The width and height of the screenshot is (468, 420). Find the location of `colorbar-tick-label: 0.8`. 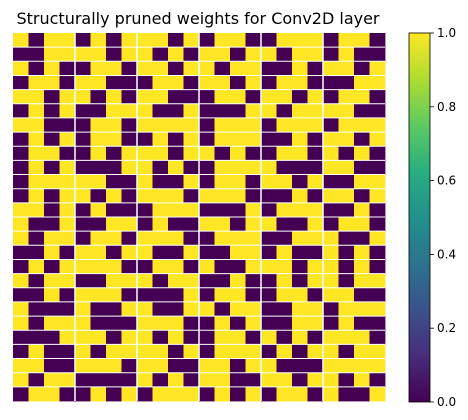

colorbar-tick-label: 0.8 is located at coordinates (446, 107).